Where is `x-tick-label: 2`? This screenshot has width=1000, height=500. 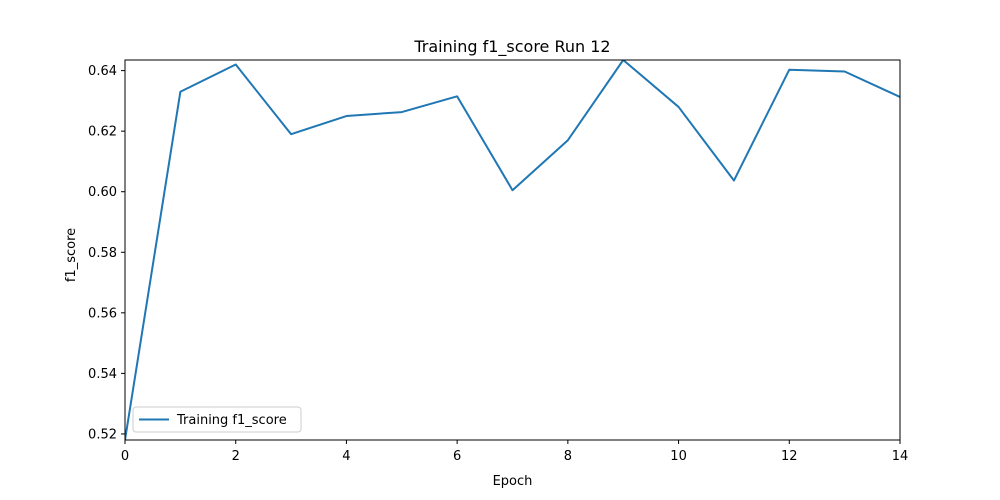
x-tick-label: 2 is located at coordinates (236, 456).